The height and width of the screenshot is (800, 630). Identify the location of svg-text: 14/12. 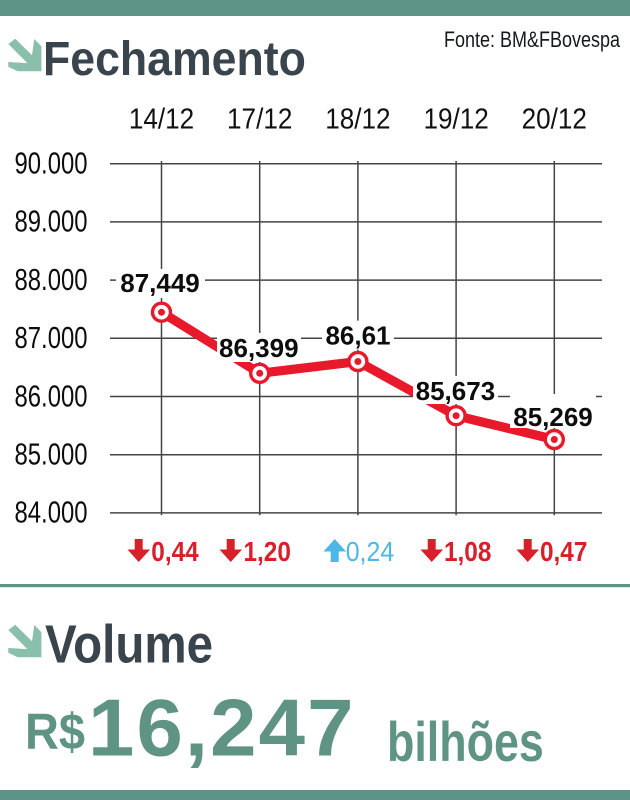
(161, 118).